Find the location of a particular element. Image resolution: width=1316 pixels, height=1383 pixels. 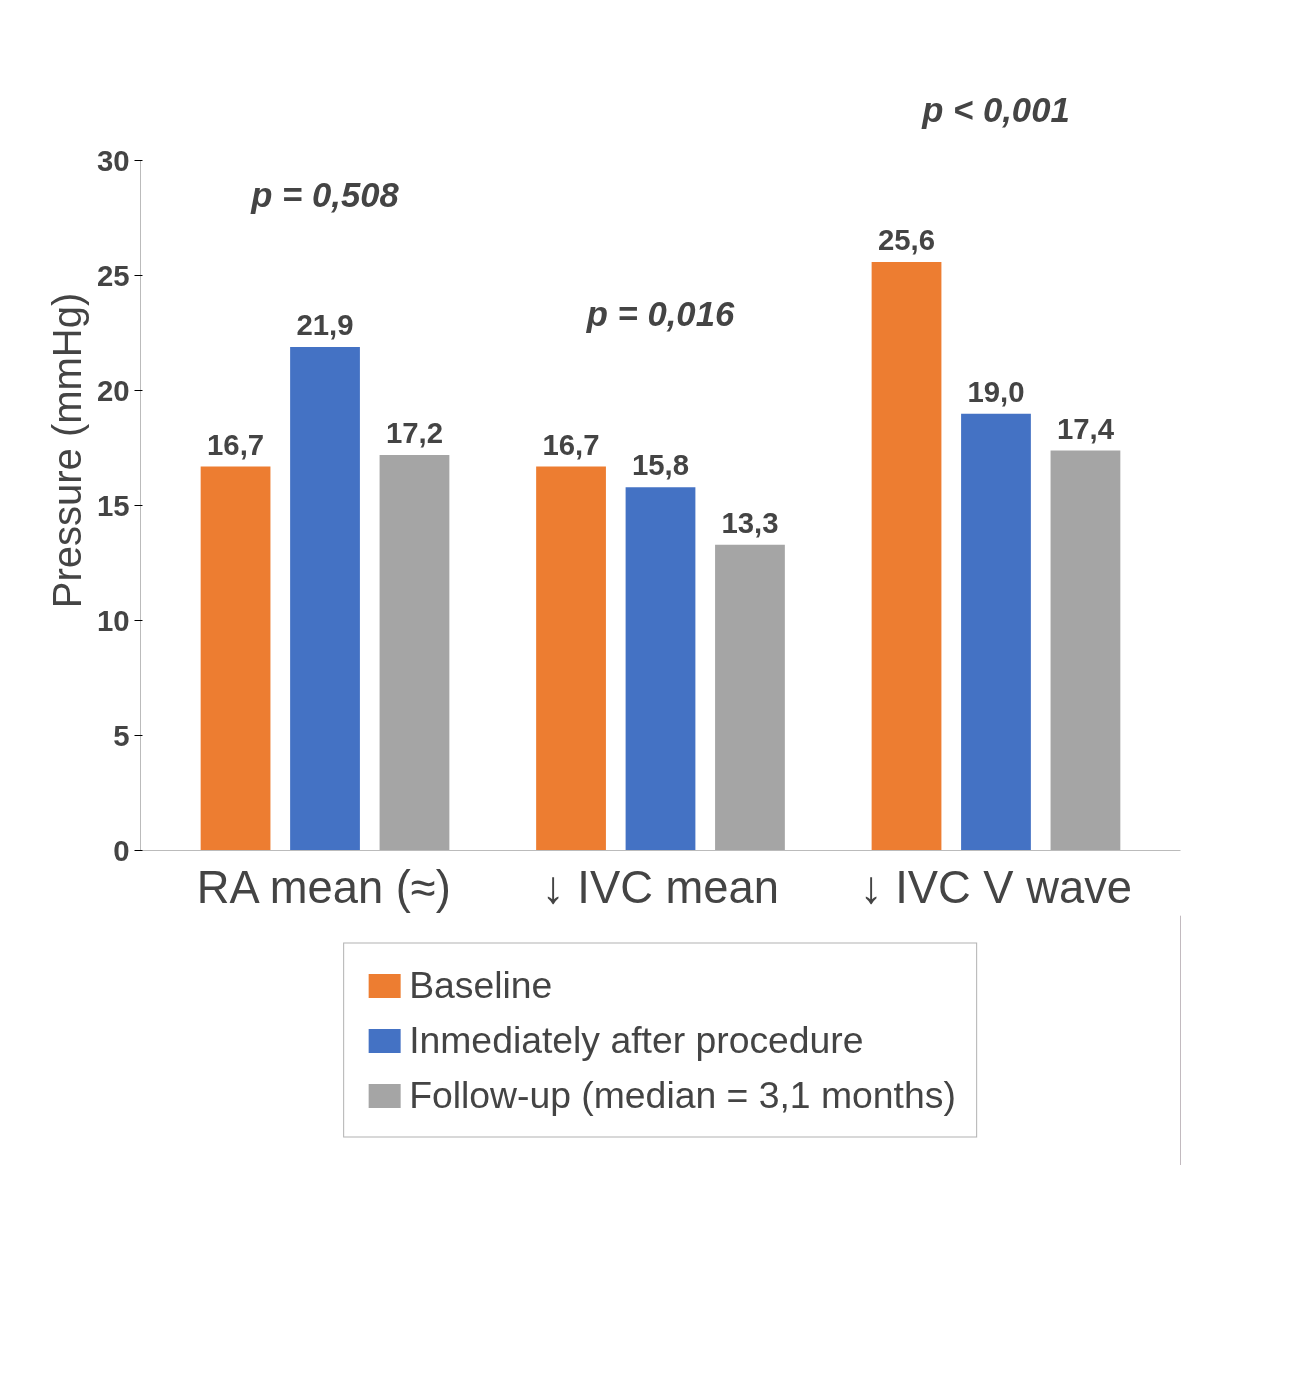

x-tick-label: RA mean (≈) is located at coordinates (323, 887).